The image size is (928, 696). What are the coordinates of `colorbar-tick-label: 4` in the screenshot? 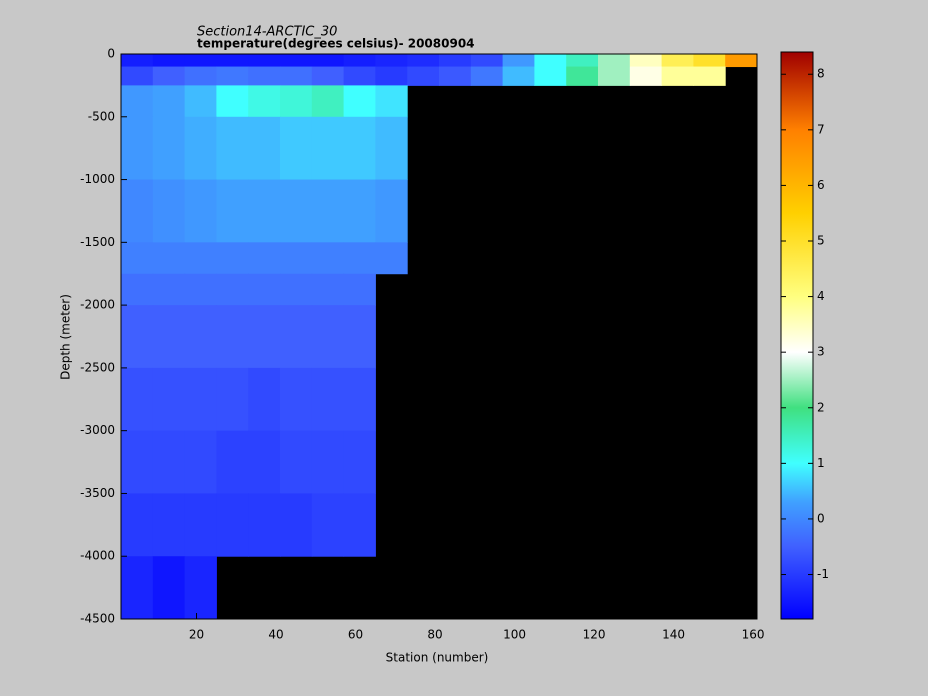 It's located at (821, 296).